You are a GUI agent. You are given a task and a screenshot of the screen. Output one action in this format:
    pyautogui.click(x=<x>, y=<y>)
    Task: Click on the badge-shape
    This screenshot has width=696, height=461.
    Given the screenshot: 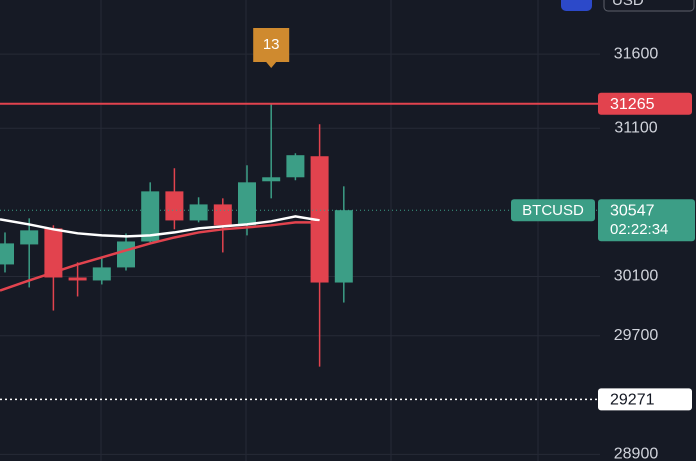 What is the action you would take?
    pyautogui.click(x=271, y=48)
    